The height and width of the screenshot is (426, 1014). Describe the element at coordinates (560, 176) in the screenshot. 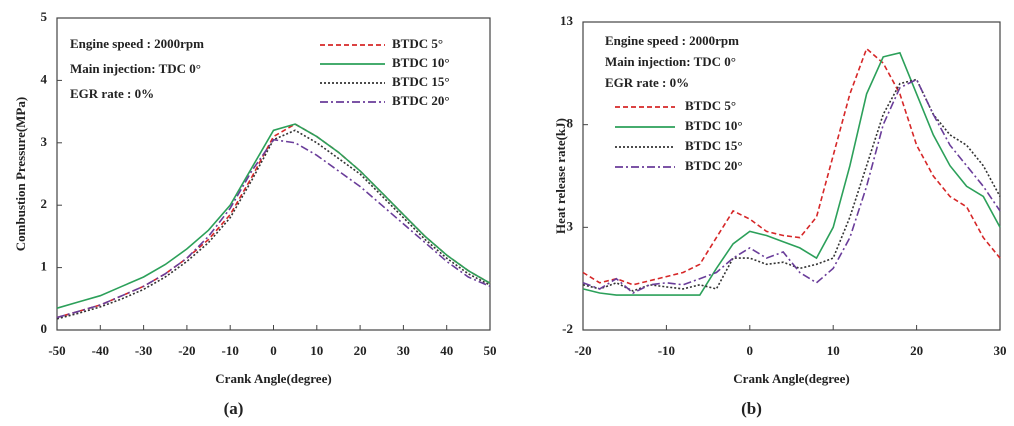

I see `y-axis-label: Heat release rate(kJ)` at that location.